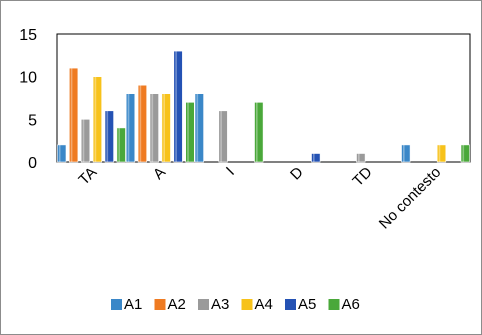  Describe the element at coordinates (28, 99) in the screenshot. I see `y-axis: 0 5 10 15` at that location.